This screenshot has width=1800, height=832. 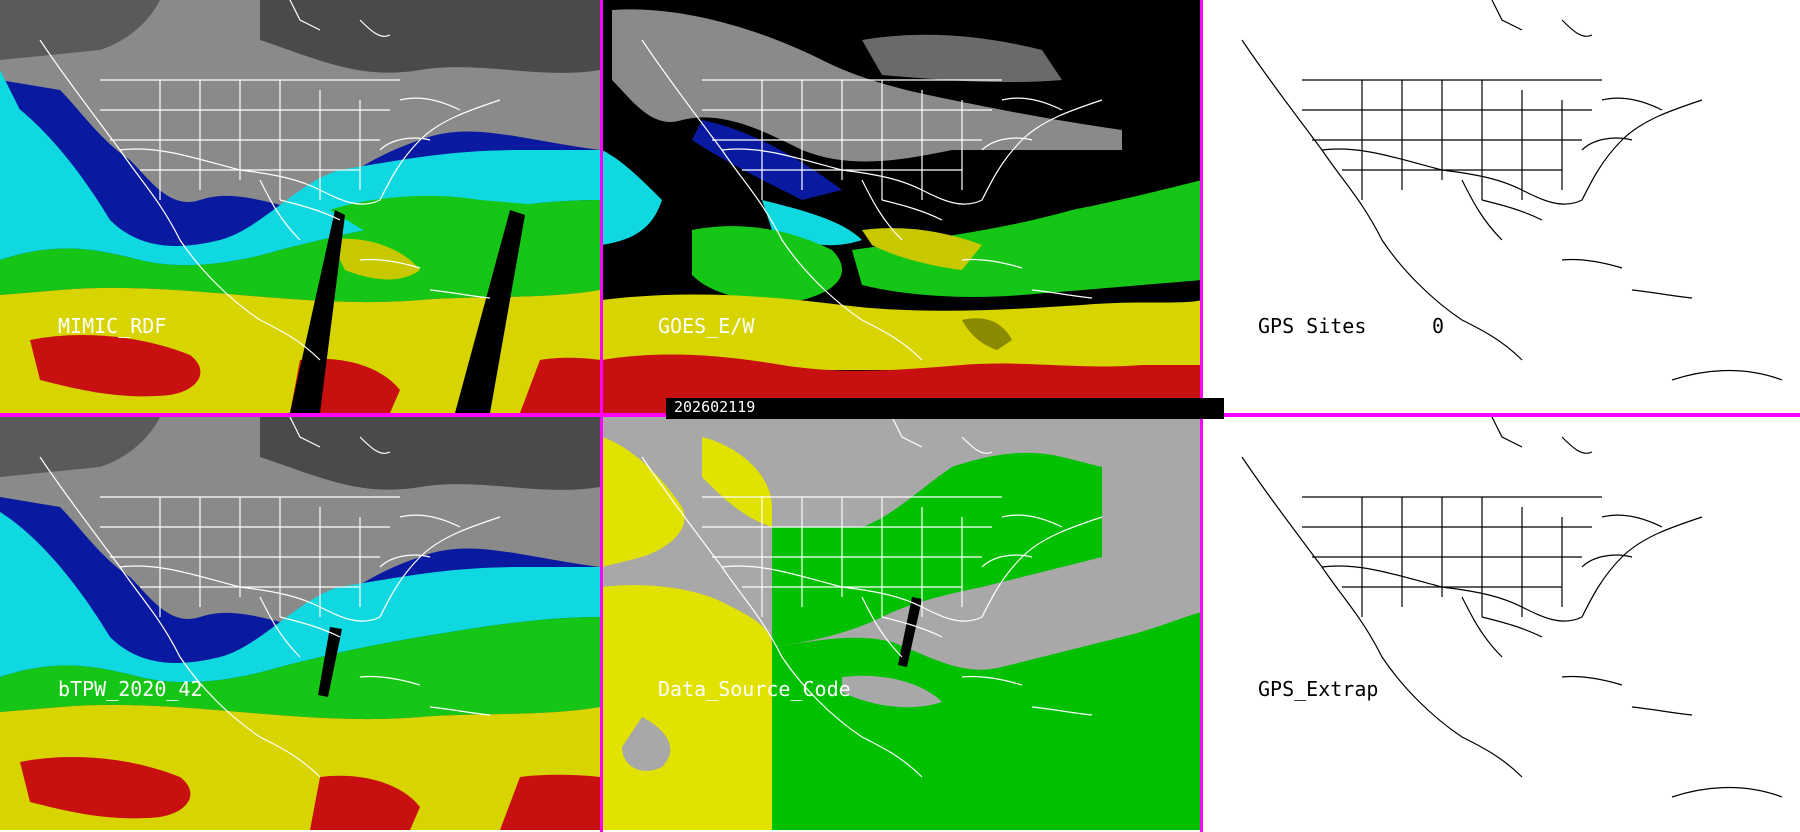 I want to click on timestamp-bar: 202602119, so click(x=945, y=408).